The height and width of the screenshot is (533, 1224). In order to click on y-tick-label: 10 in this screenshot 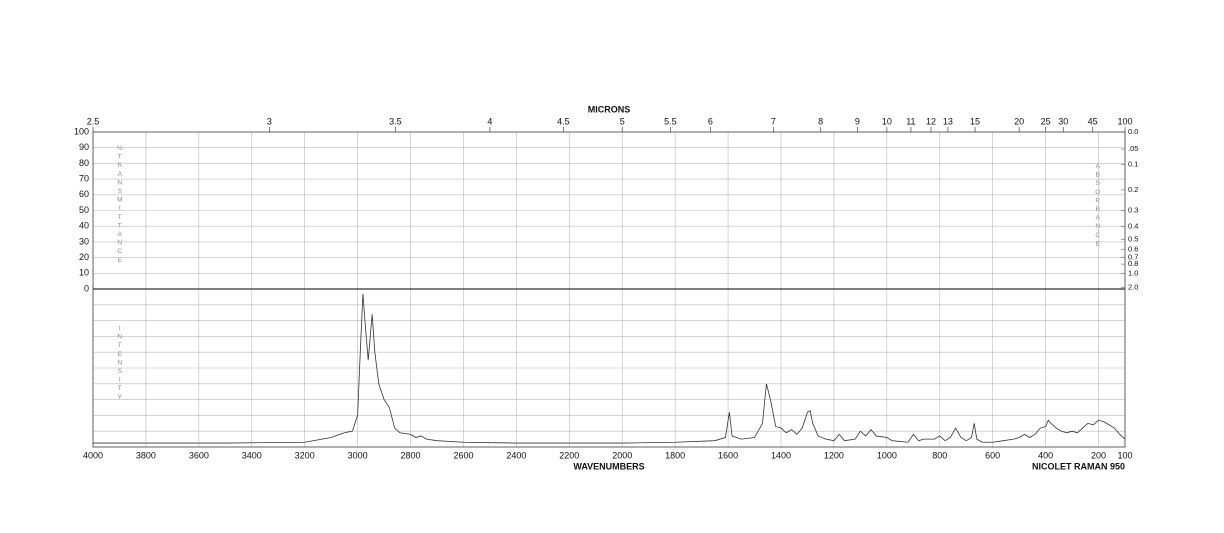, I will do `click(84, 273)`.